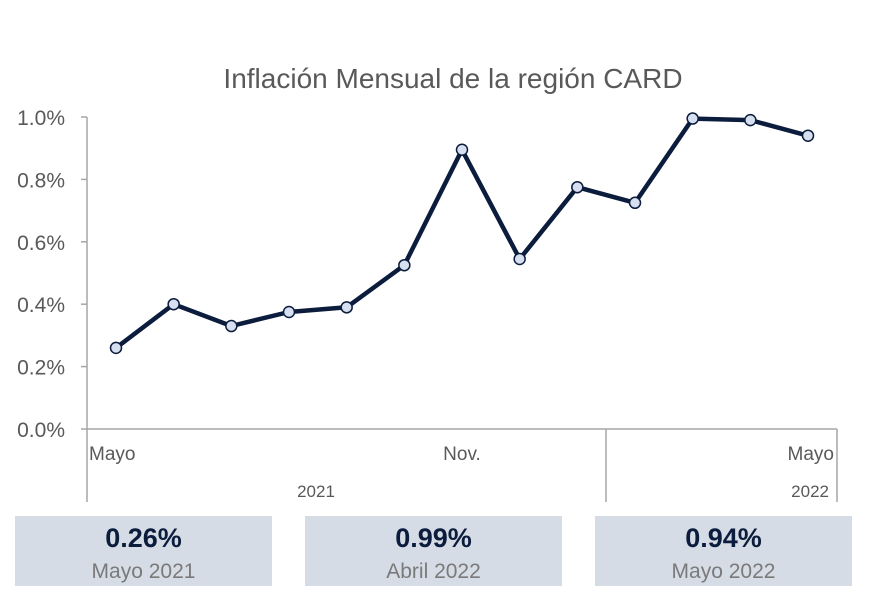  I want to click on summary-card-2: 0.99% Abril 2022, so click(433, 551).